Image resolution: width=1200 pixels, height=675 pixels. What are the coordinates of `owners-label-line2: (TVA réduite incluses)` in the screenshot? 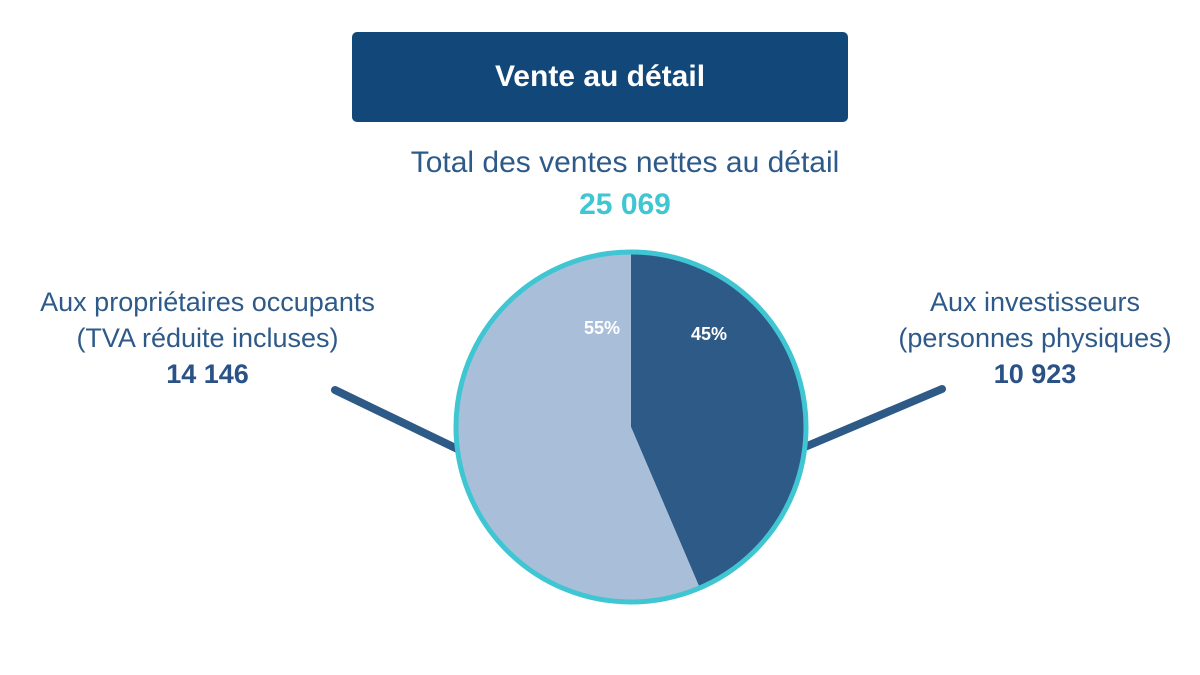 It's located at (207, 338).